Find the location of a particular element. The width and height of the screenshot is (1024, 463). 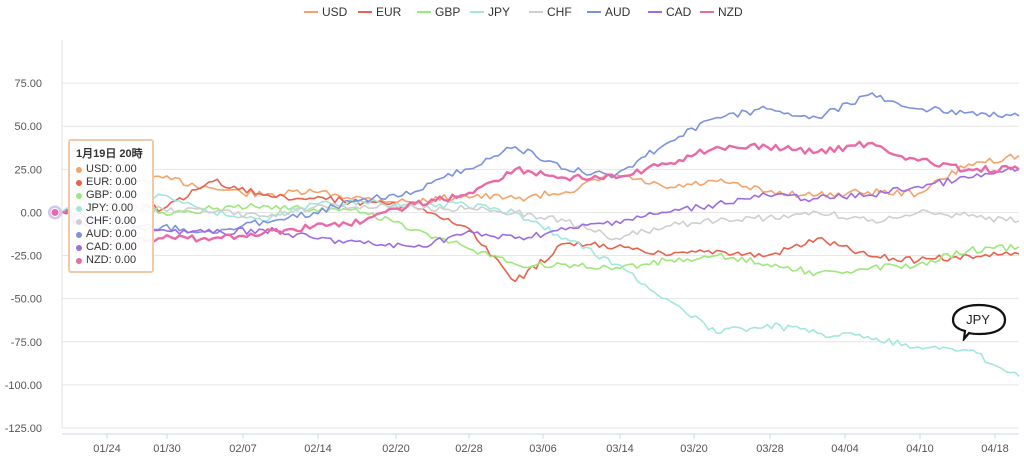

x-tick-label: 03/06 is located at coordinates (543, 449).